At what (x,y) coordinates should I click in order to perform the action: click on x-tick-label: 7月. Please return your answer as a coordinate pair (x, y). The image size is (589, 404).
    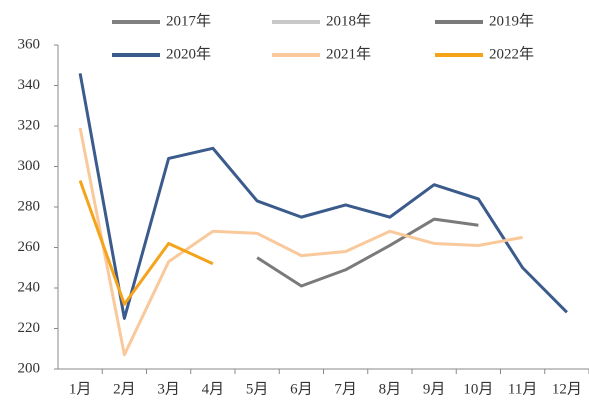
    Looking at the image, I should click on (345, 389).